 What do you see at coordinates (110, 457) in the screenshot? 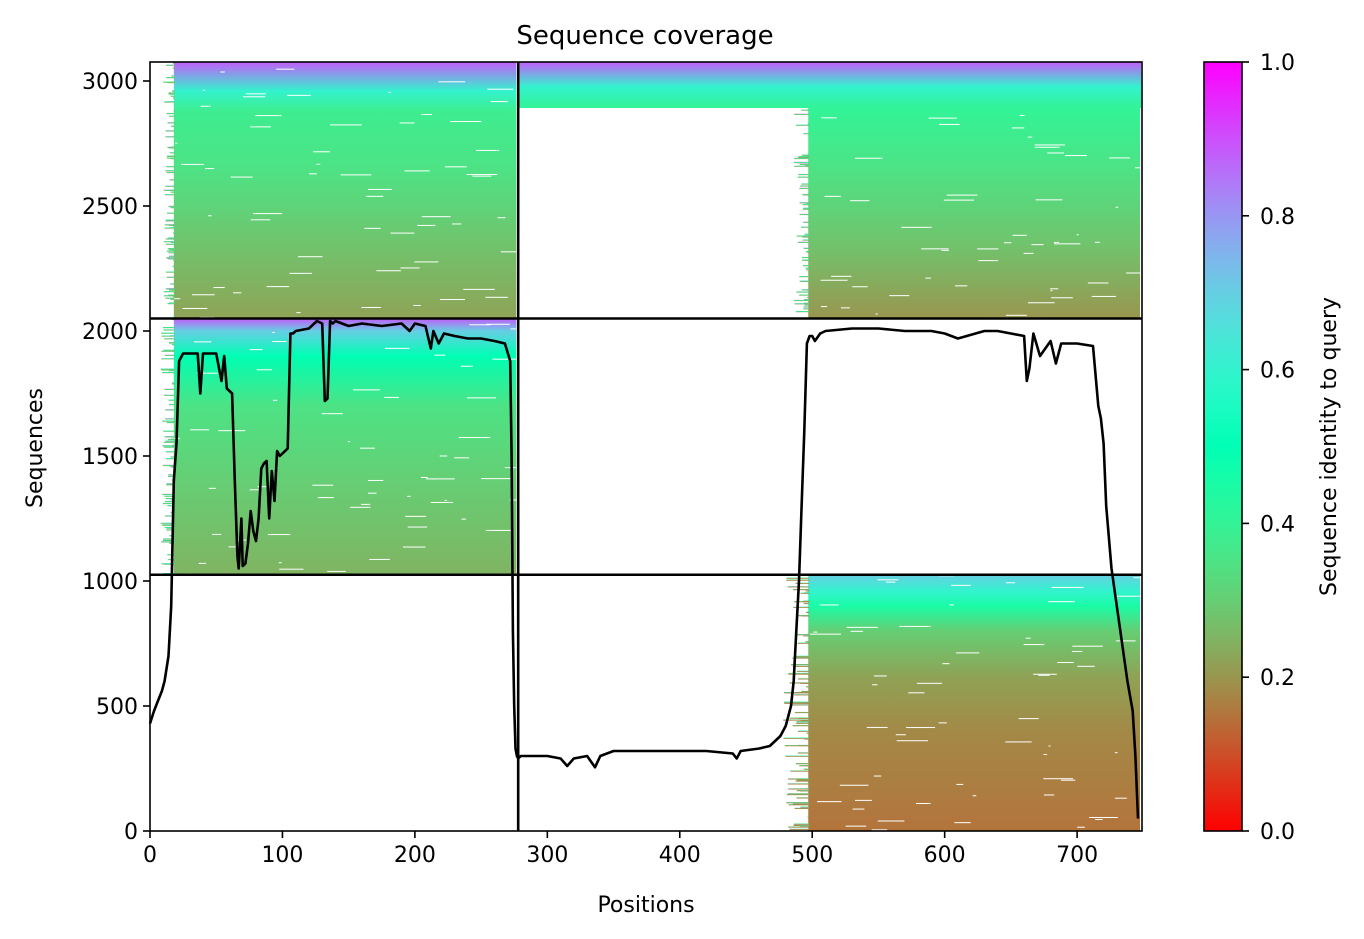
I see `y-tick-label: 1500` at bounding box center [110, 457].